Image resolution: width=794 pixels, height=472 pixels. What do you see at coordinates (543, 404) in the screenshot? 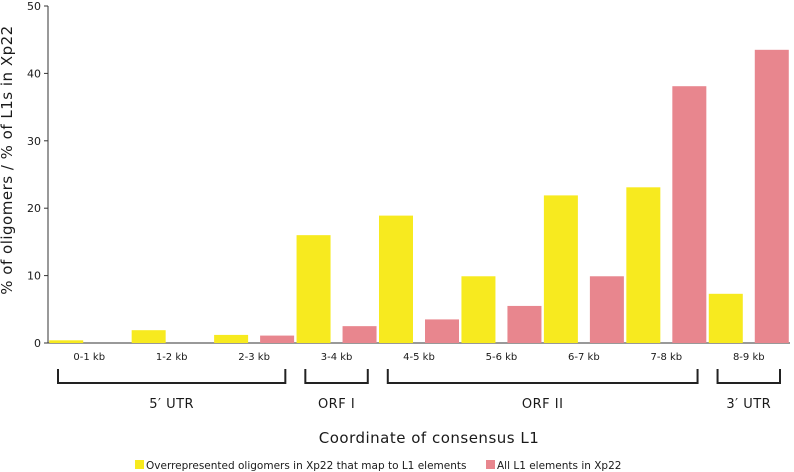
I see `region-label: ORF II` at bounding box center [543, 404].